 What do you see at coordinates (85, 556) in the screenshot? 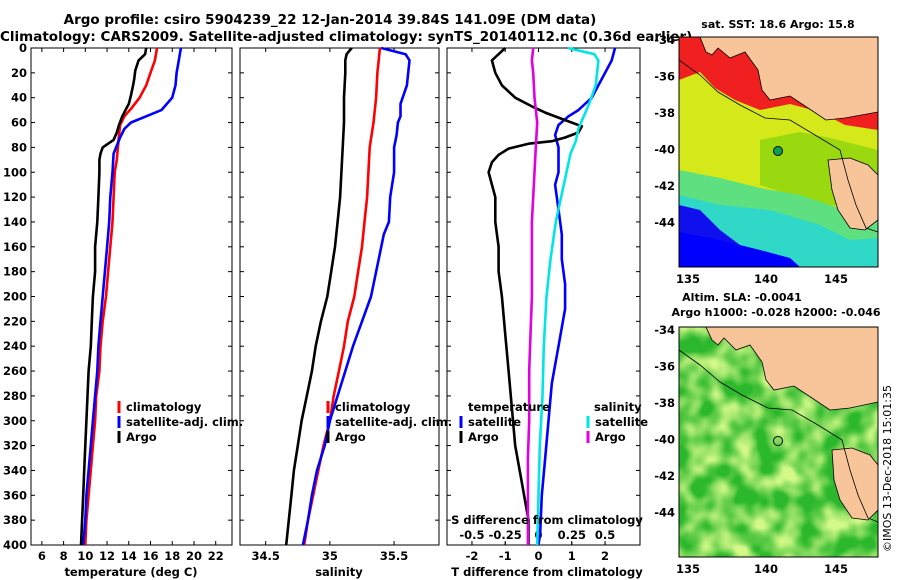
I see `x-tick-label: 10` at bounding box center [85, 556].